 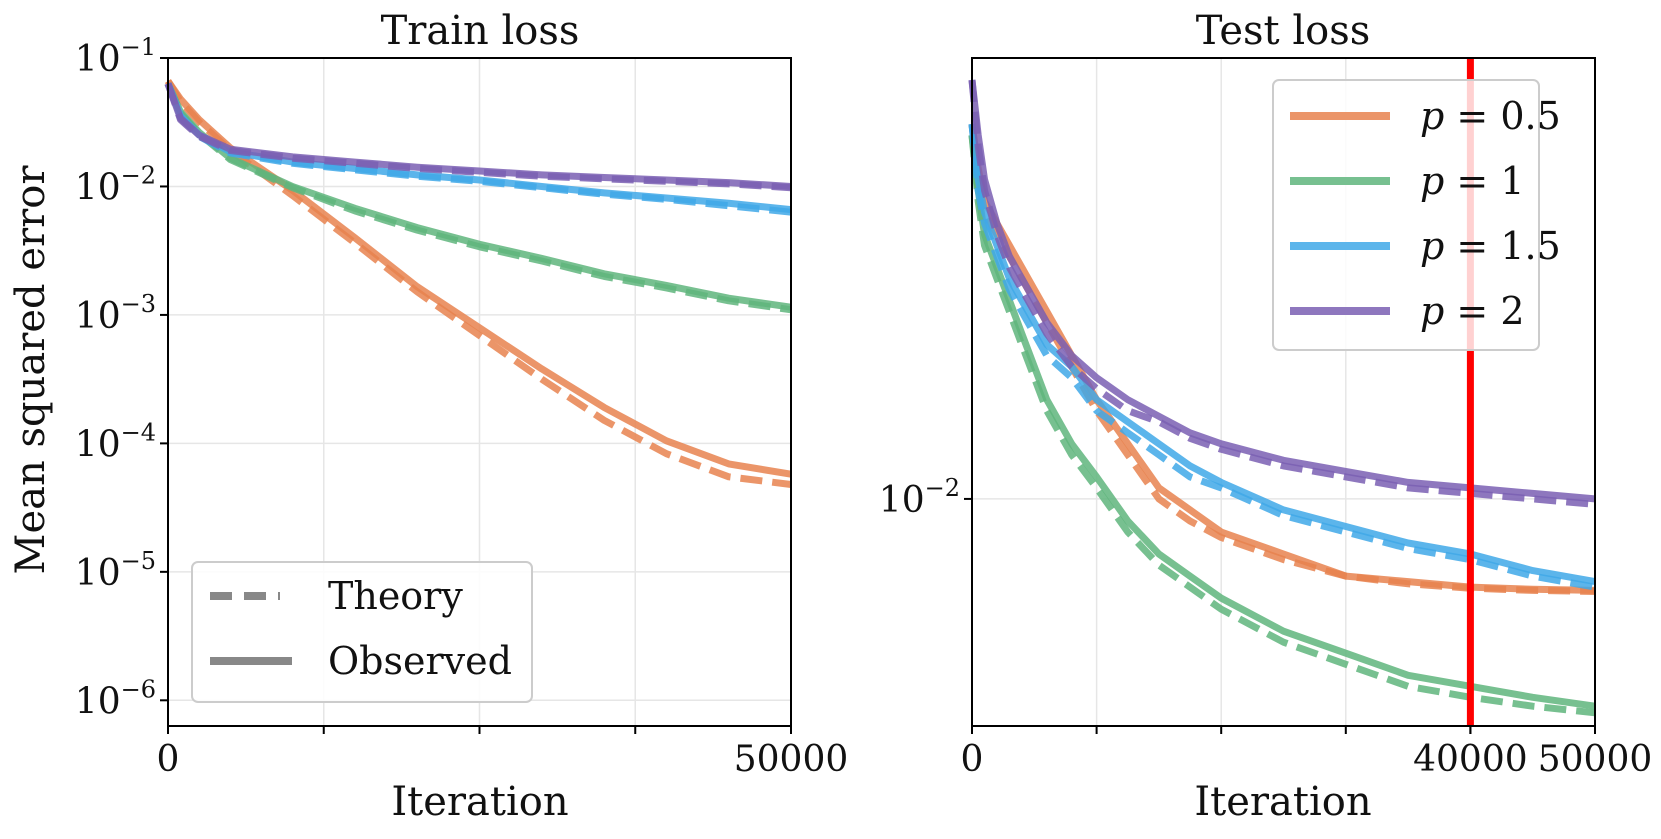 I want to click on test-legend: p = 0.5 p = 1 p = 1.5 p = 2, so click(x=1416, y=215).